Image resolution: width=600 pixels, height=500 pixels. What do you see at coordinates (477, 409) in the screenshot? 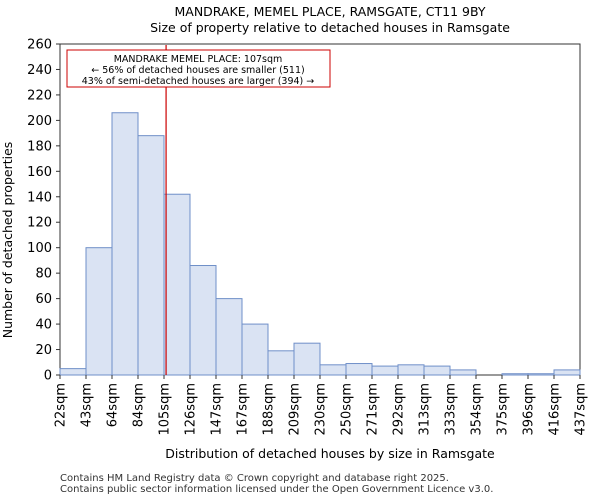
I see `x-tick-label-354sqm: 354sqm` at bounding box center [477, 409].